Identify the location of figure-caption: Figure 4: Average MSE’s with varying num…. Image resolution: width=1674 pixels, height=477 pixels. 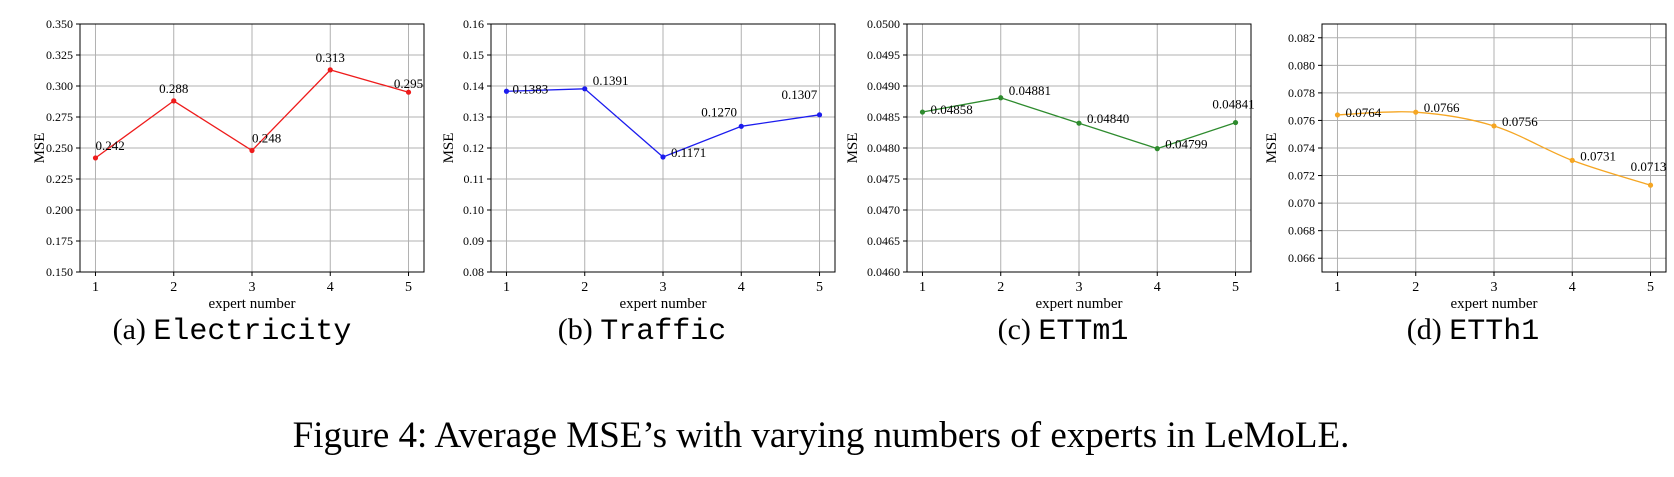
(821, 435).